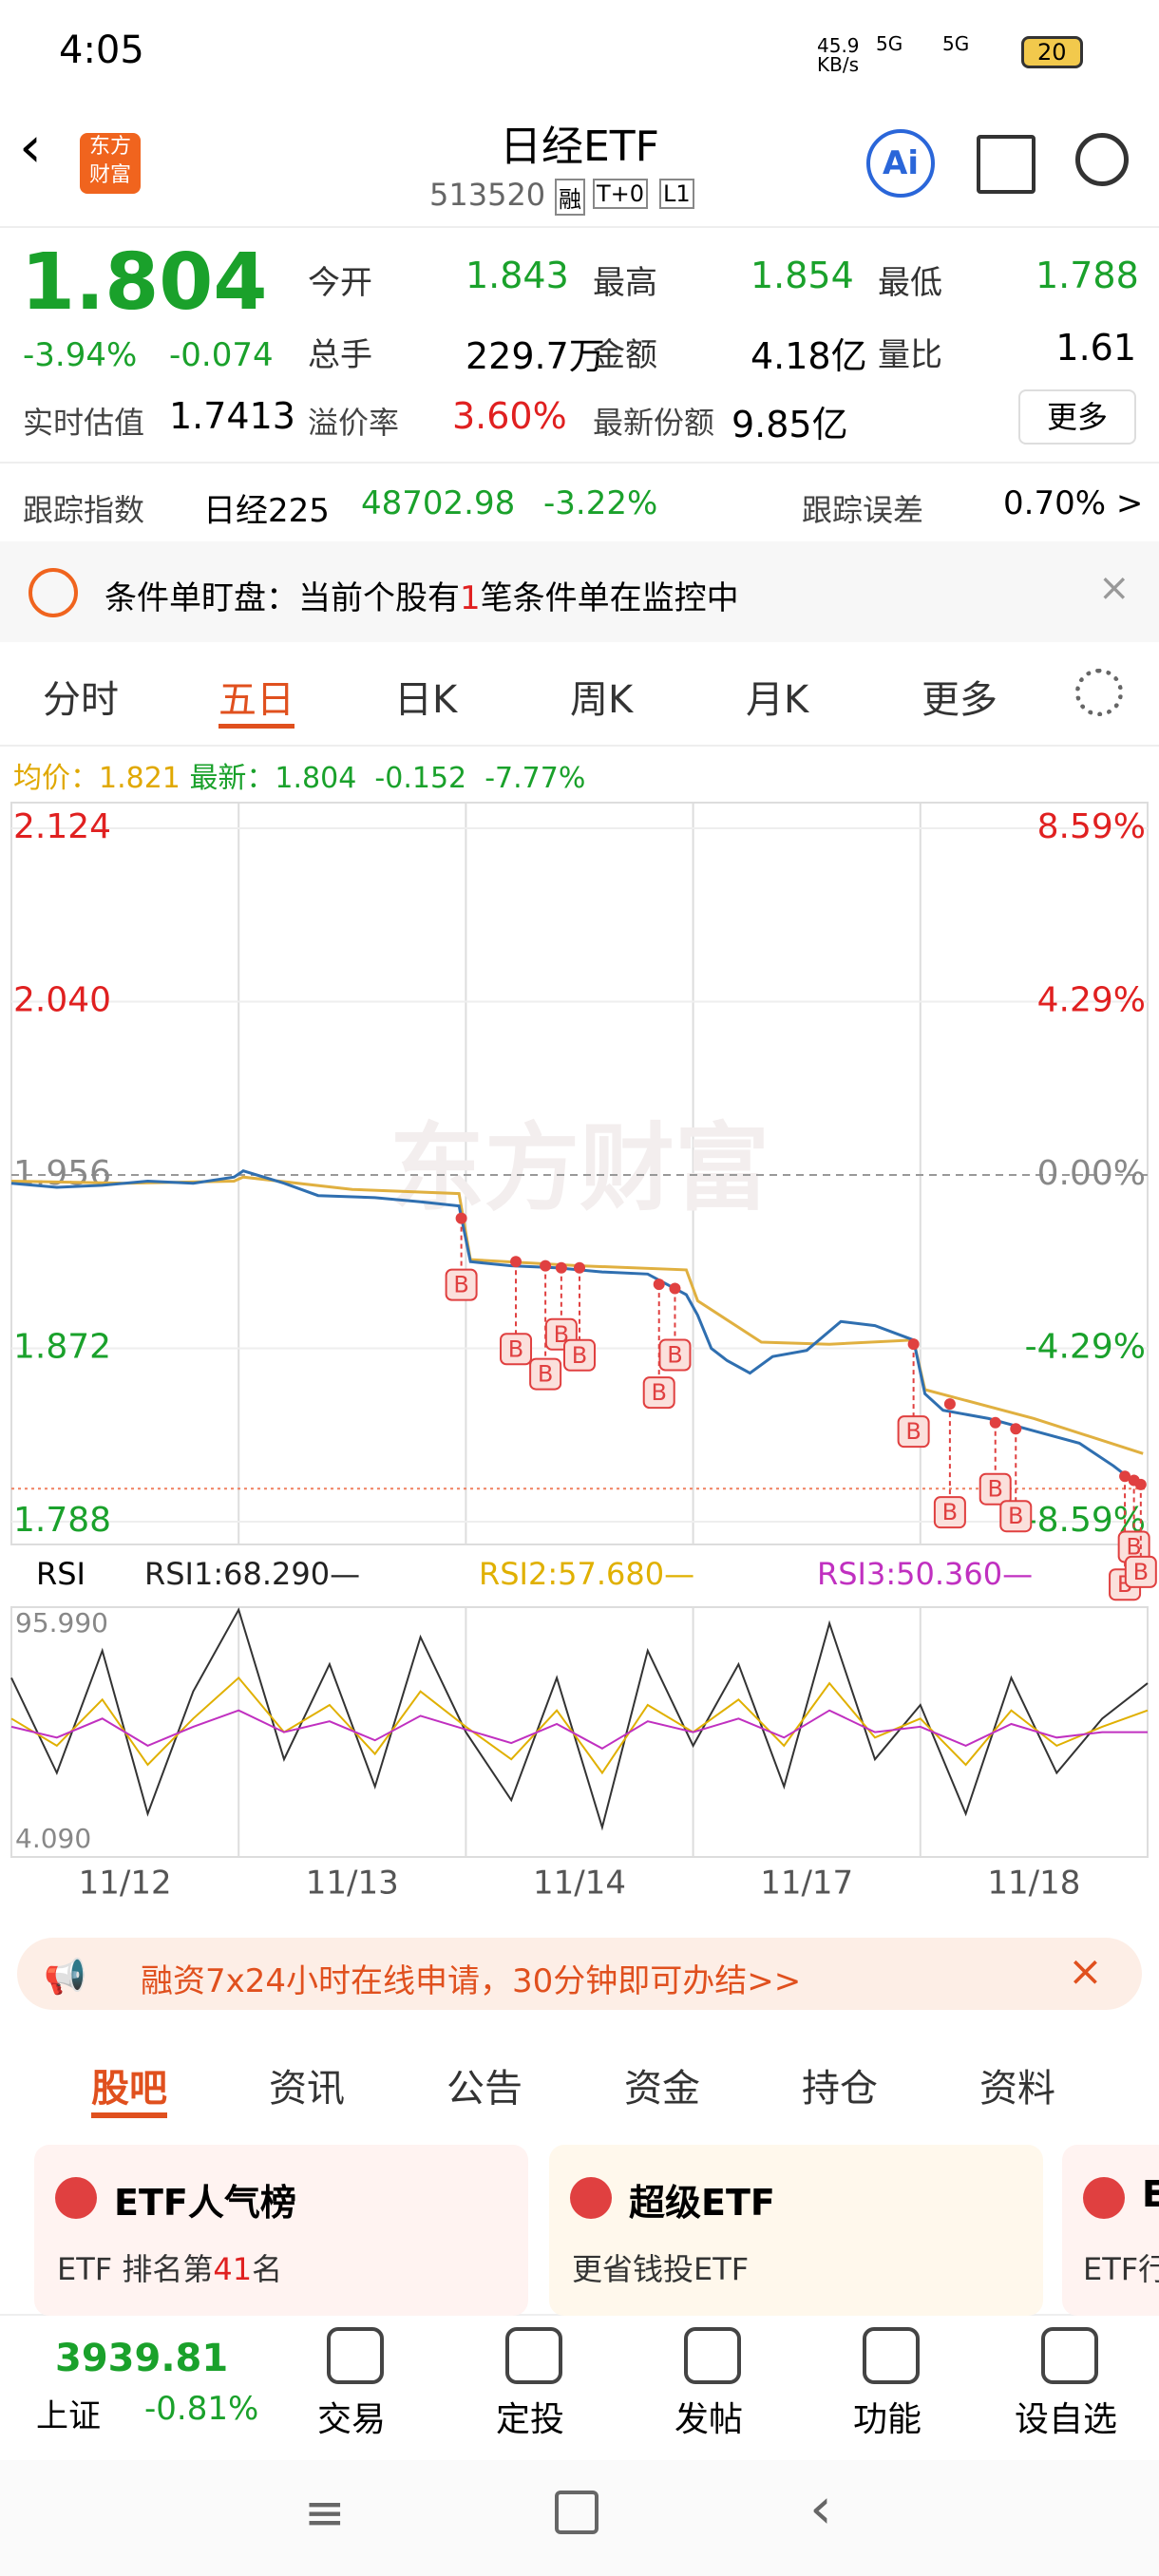  What do you see at coordinates (509, 416) in the screenshot?
I see `value: 3.60%` at bounding box center [509, 416].